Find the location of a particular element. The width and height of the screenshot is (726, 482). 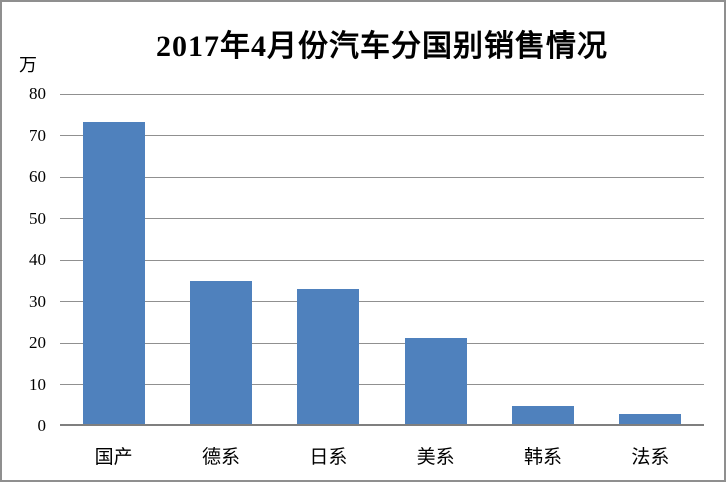

x-tick-label: 美系 is located at coordinates (435, 457).